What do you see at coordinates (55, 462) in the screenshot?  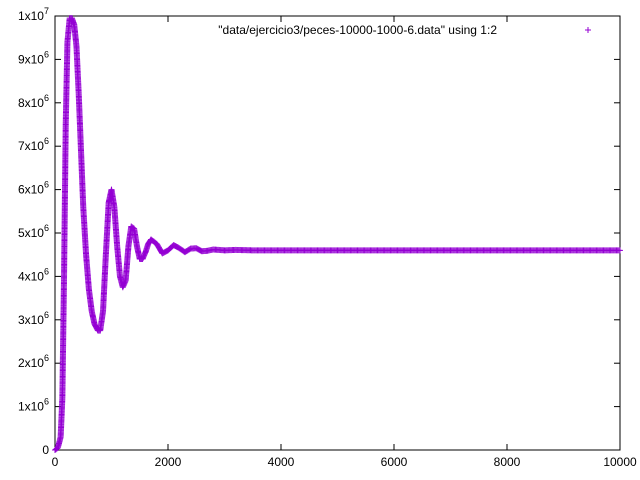 I see `x-tick-label: 0` at bounding box center [55, 462].